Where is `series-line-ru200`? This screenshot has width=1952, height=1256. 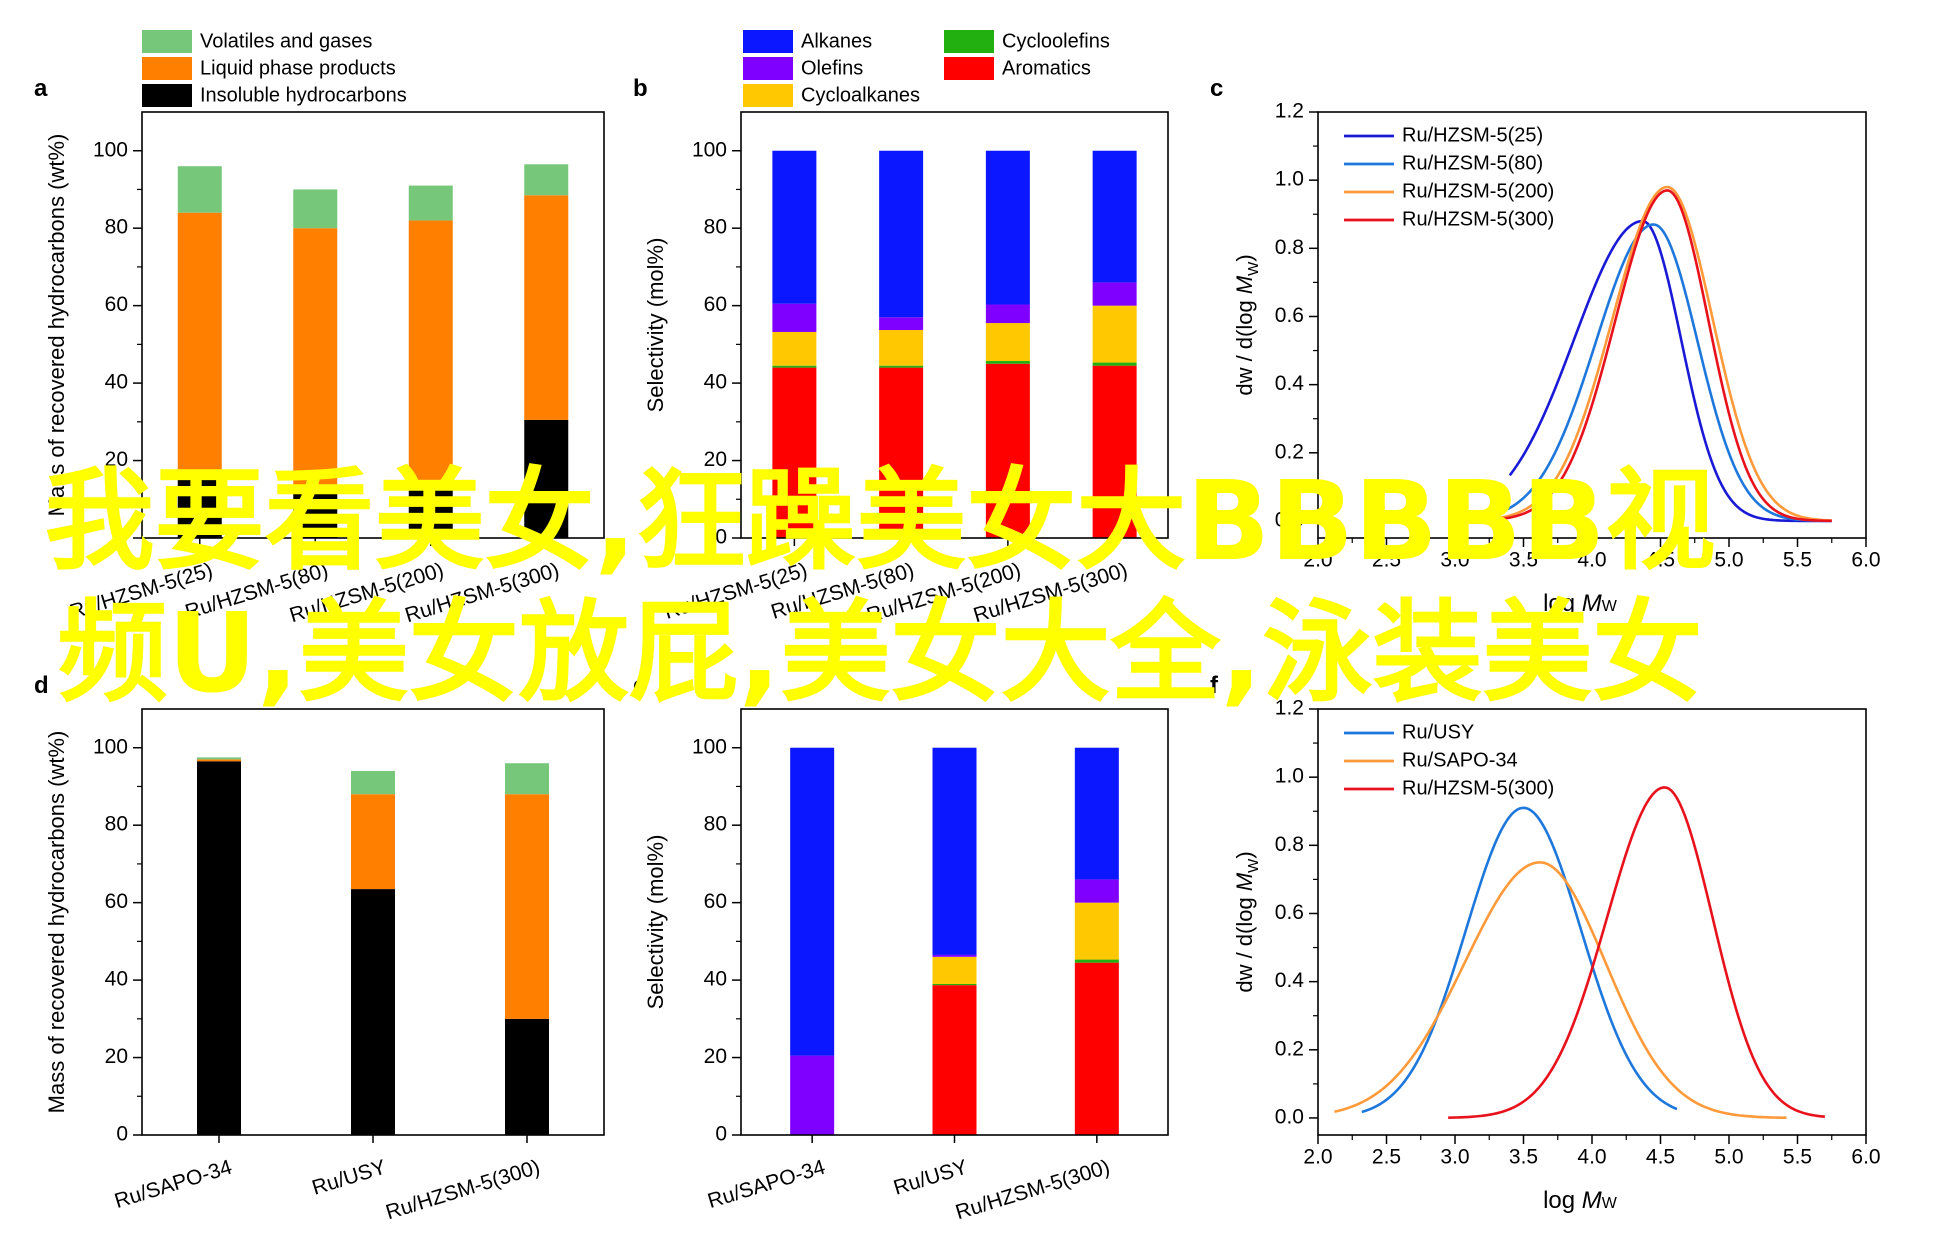
series-line-ru200 is located at coordinates (1663, 353).